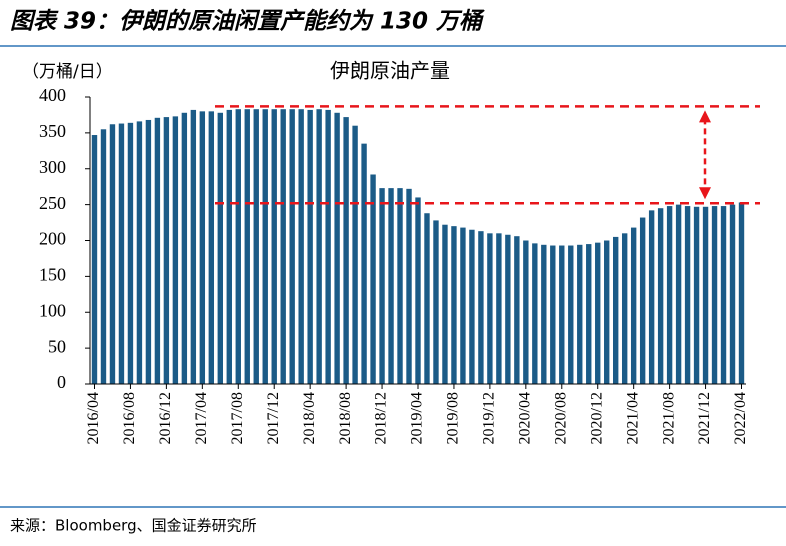 Image resolution: width=786 pixels, height=546 pixels. I want to click on y-tick-label: 100, so click(52, 310).